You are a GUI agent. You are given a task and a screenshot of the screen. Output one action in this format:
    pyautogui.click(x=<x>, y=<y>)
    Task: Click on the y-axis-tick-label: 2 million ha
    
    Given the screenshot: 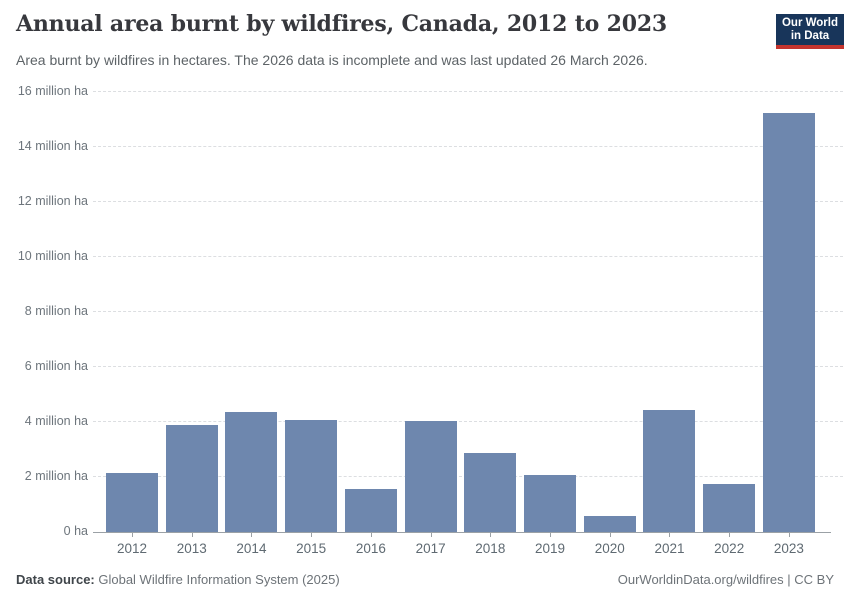 What is the action you would take?
    pyautogui.click(x=56, y=476)
    